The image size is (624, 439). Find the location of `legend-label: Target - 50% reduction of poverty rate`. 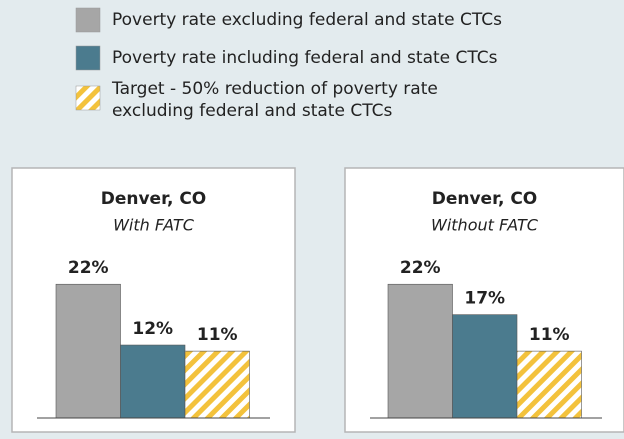

legend-label: Target - 50% reduction of poverty rate is located at coordinates (274, 89).